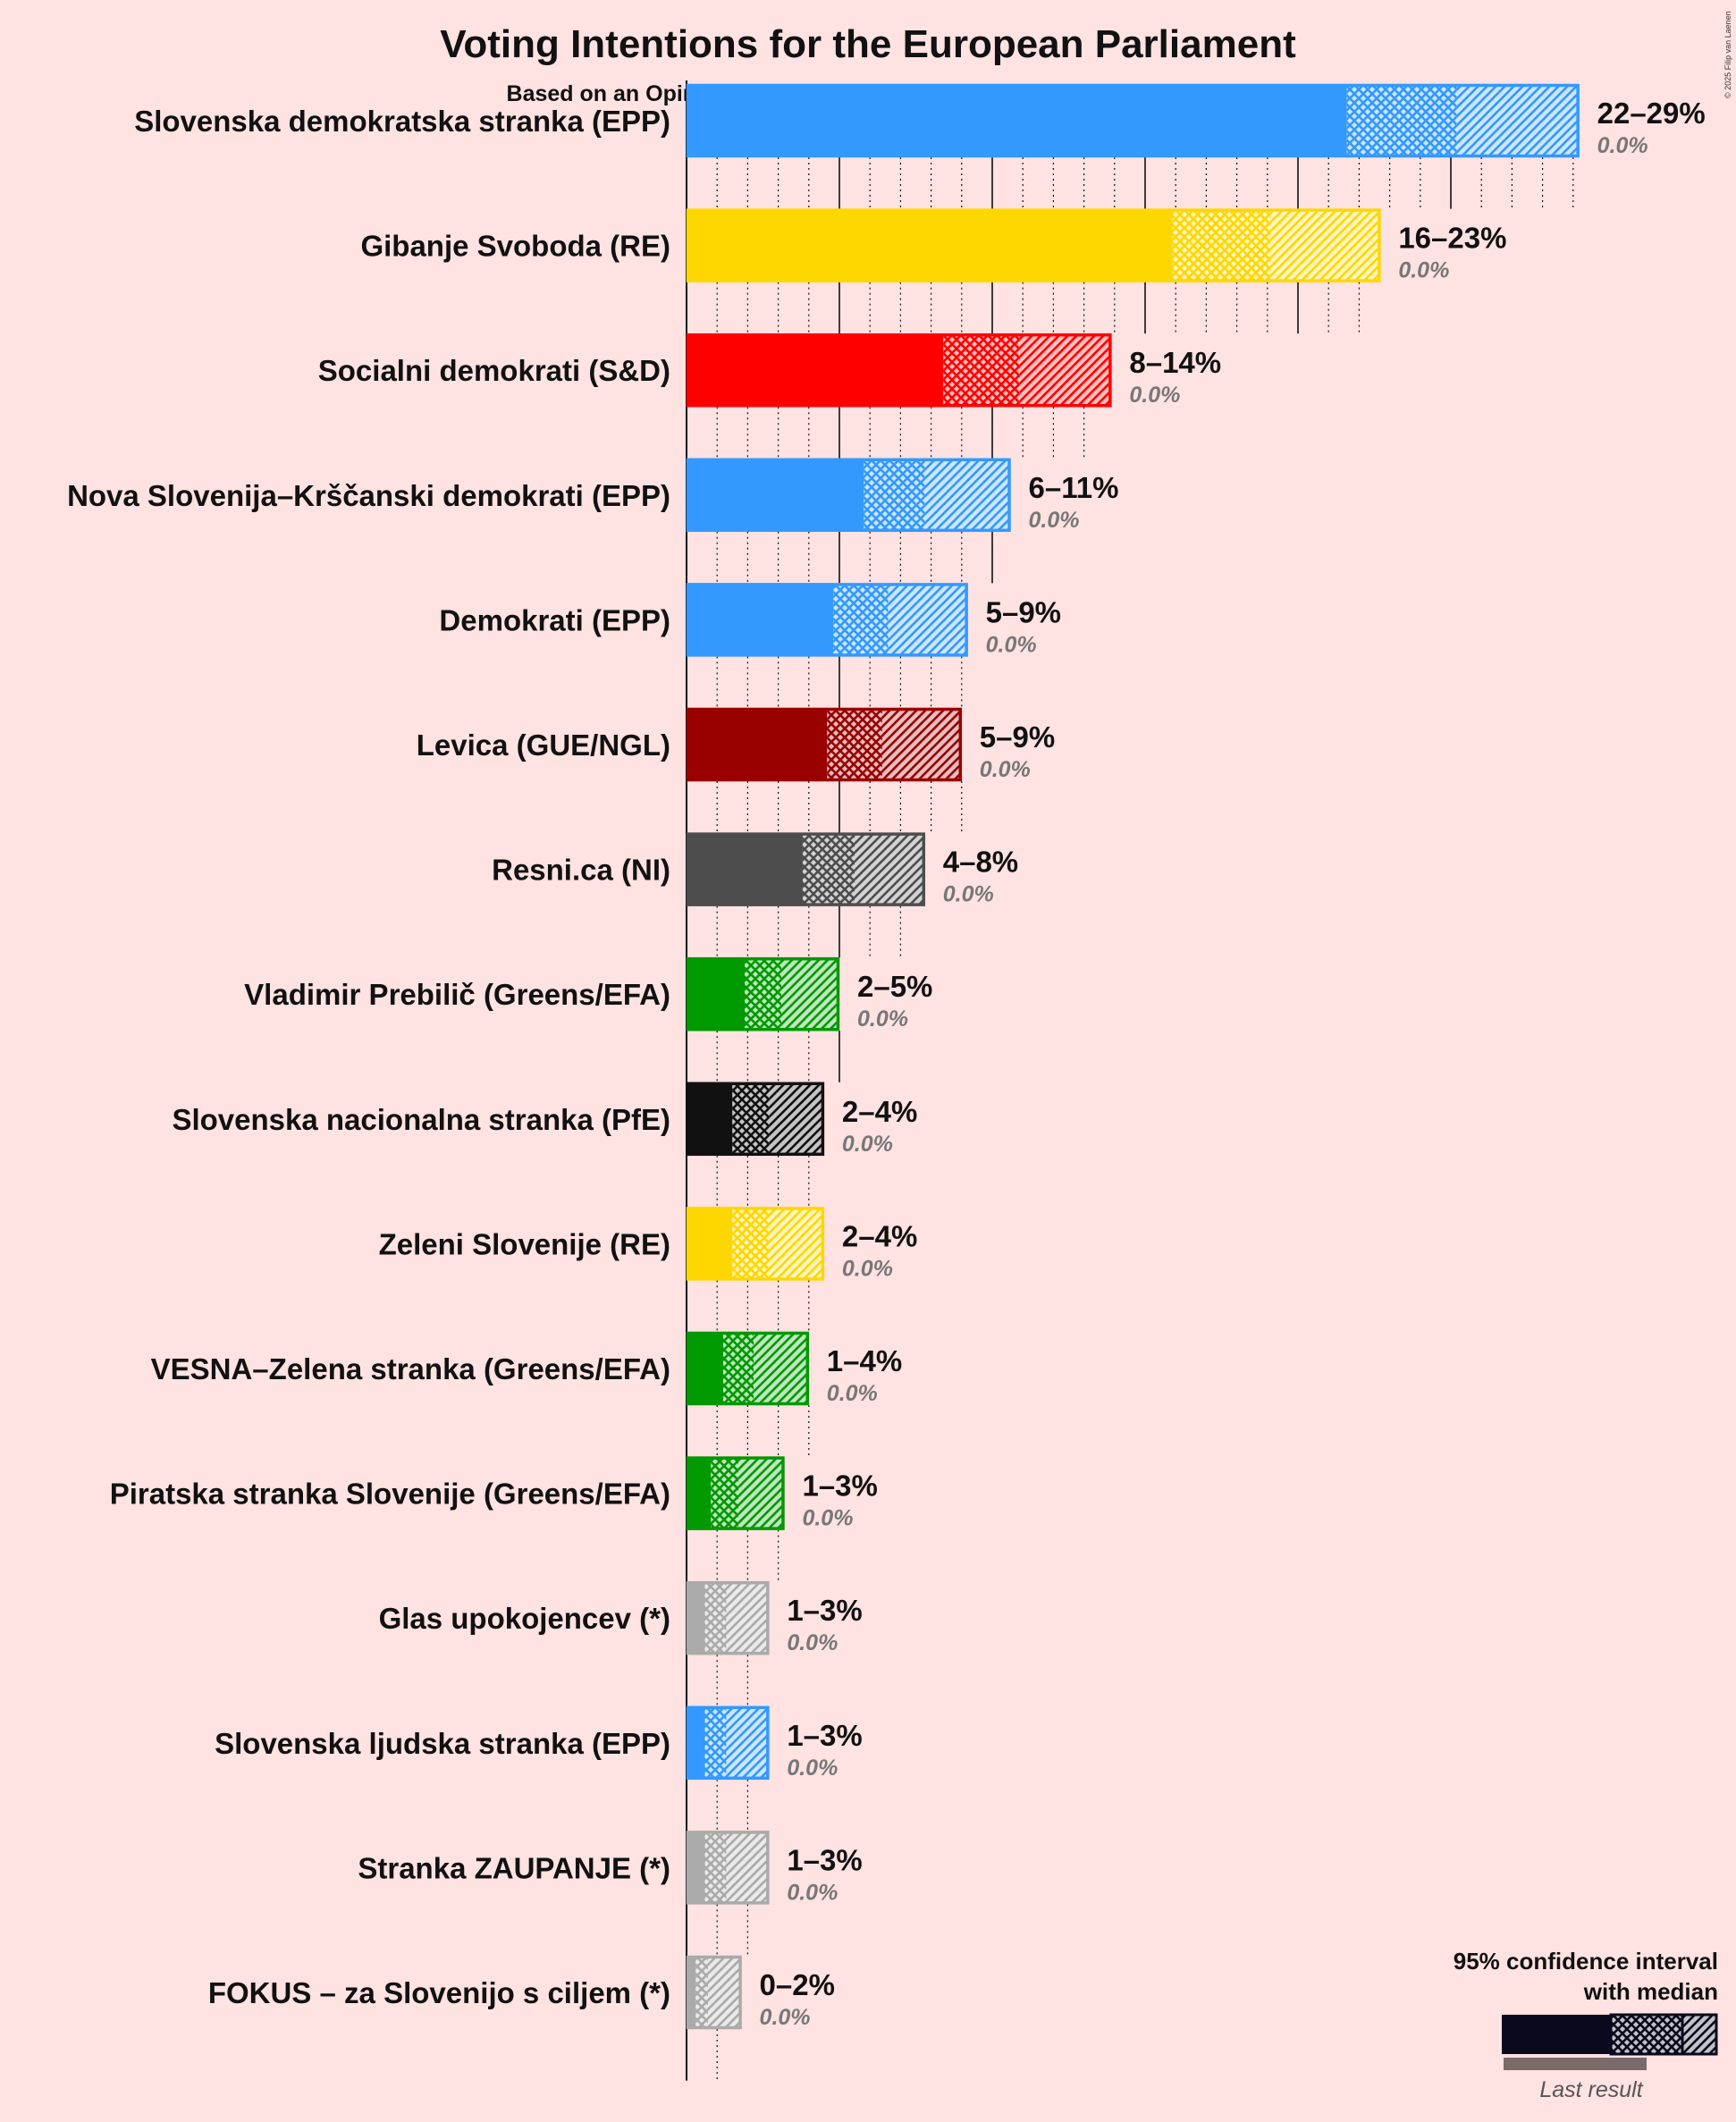 The width and height of the screenshot is (1736, 2122). What do you see at coordinates (421, 1119) in the screenshot?
I see `party-label: Slovenska nacionalna stranka (PfE)` at bounding box center [421, 1119].